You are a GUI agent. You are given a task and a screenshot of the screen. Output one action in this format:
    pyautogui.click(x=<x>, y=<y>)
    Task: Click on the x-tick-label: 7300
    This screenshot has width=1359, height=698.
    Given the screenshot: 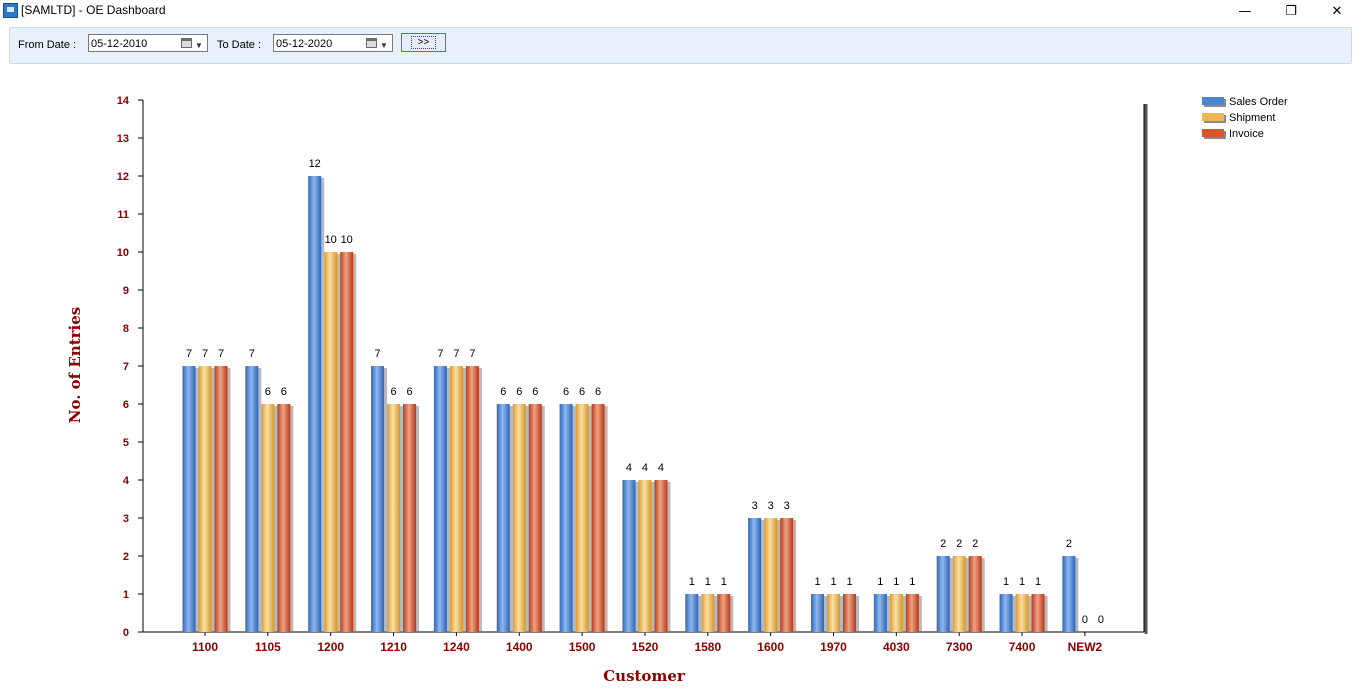 What is the action you would take?
    pyautogui.click(x=959, y=647)
    